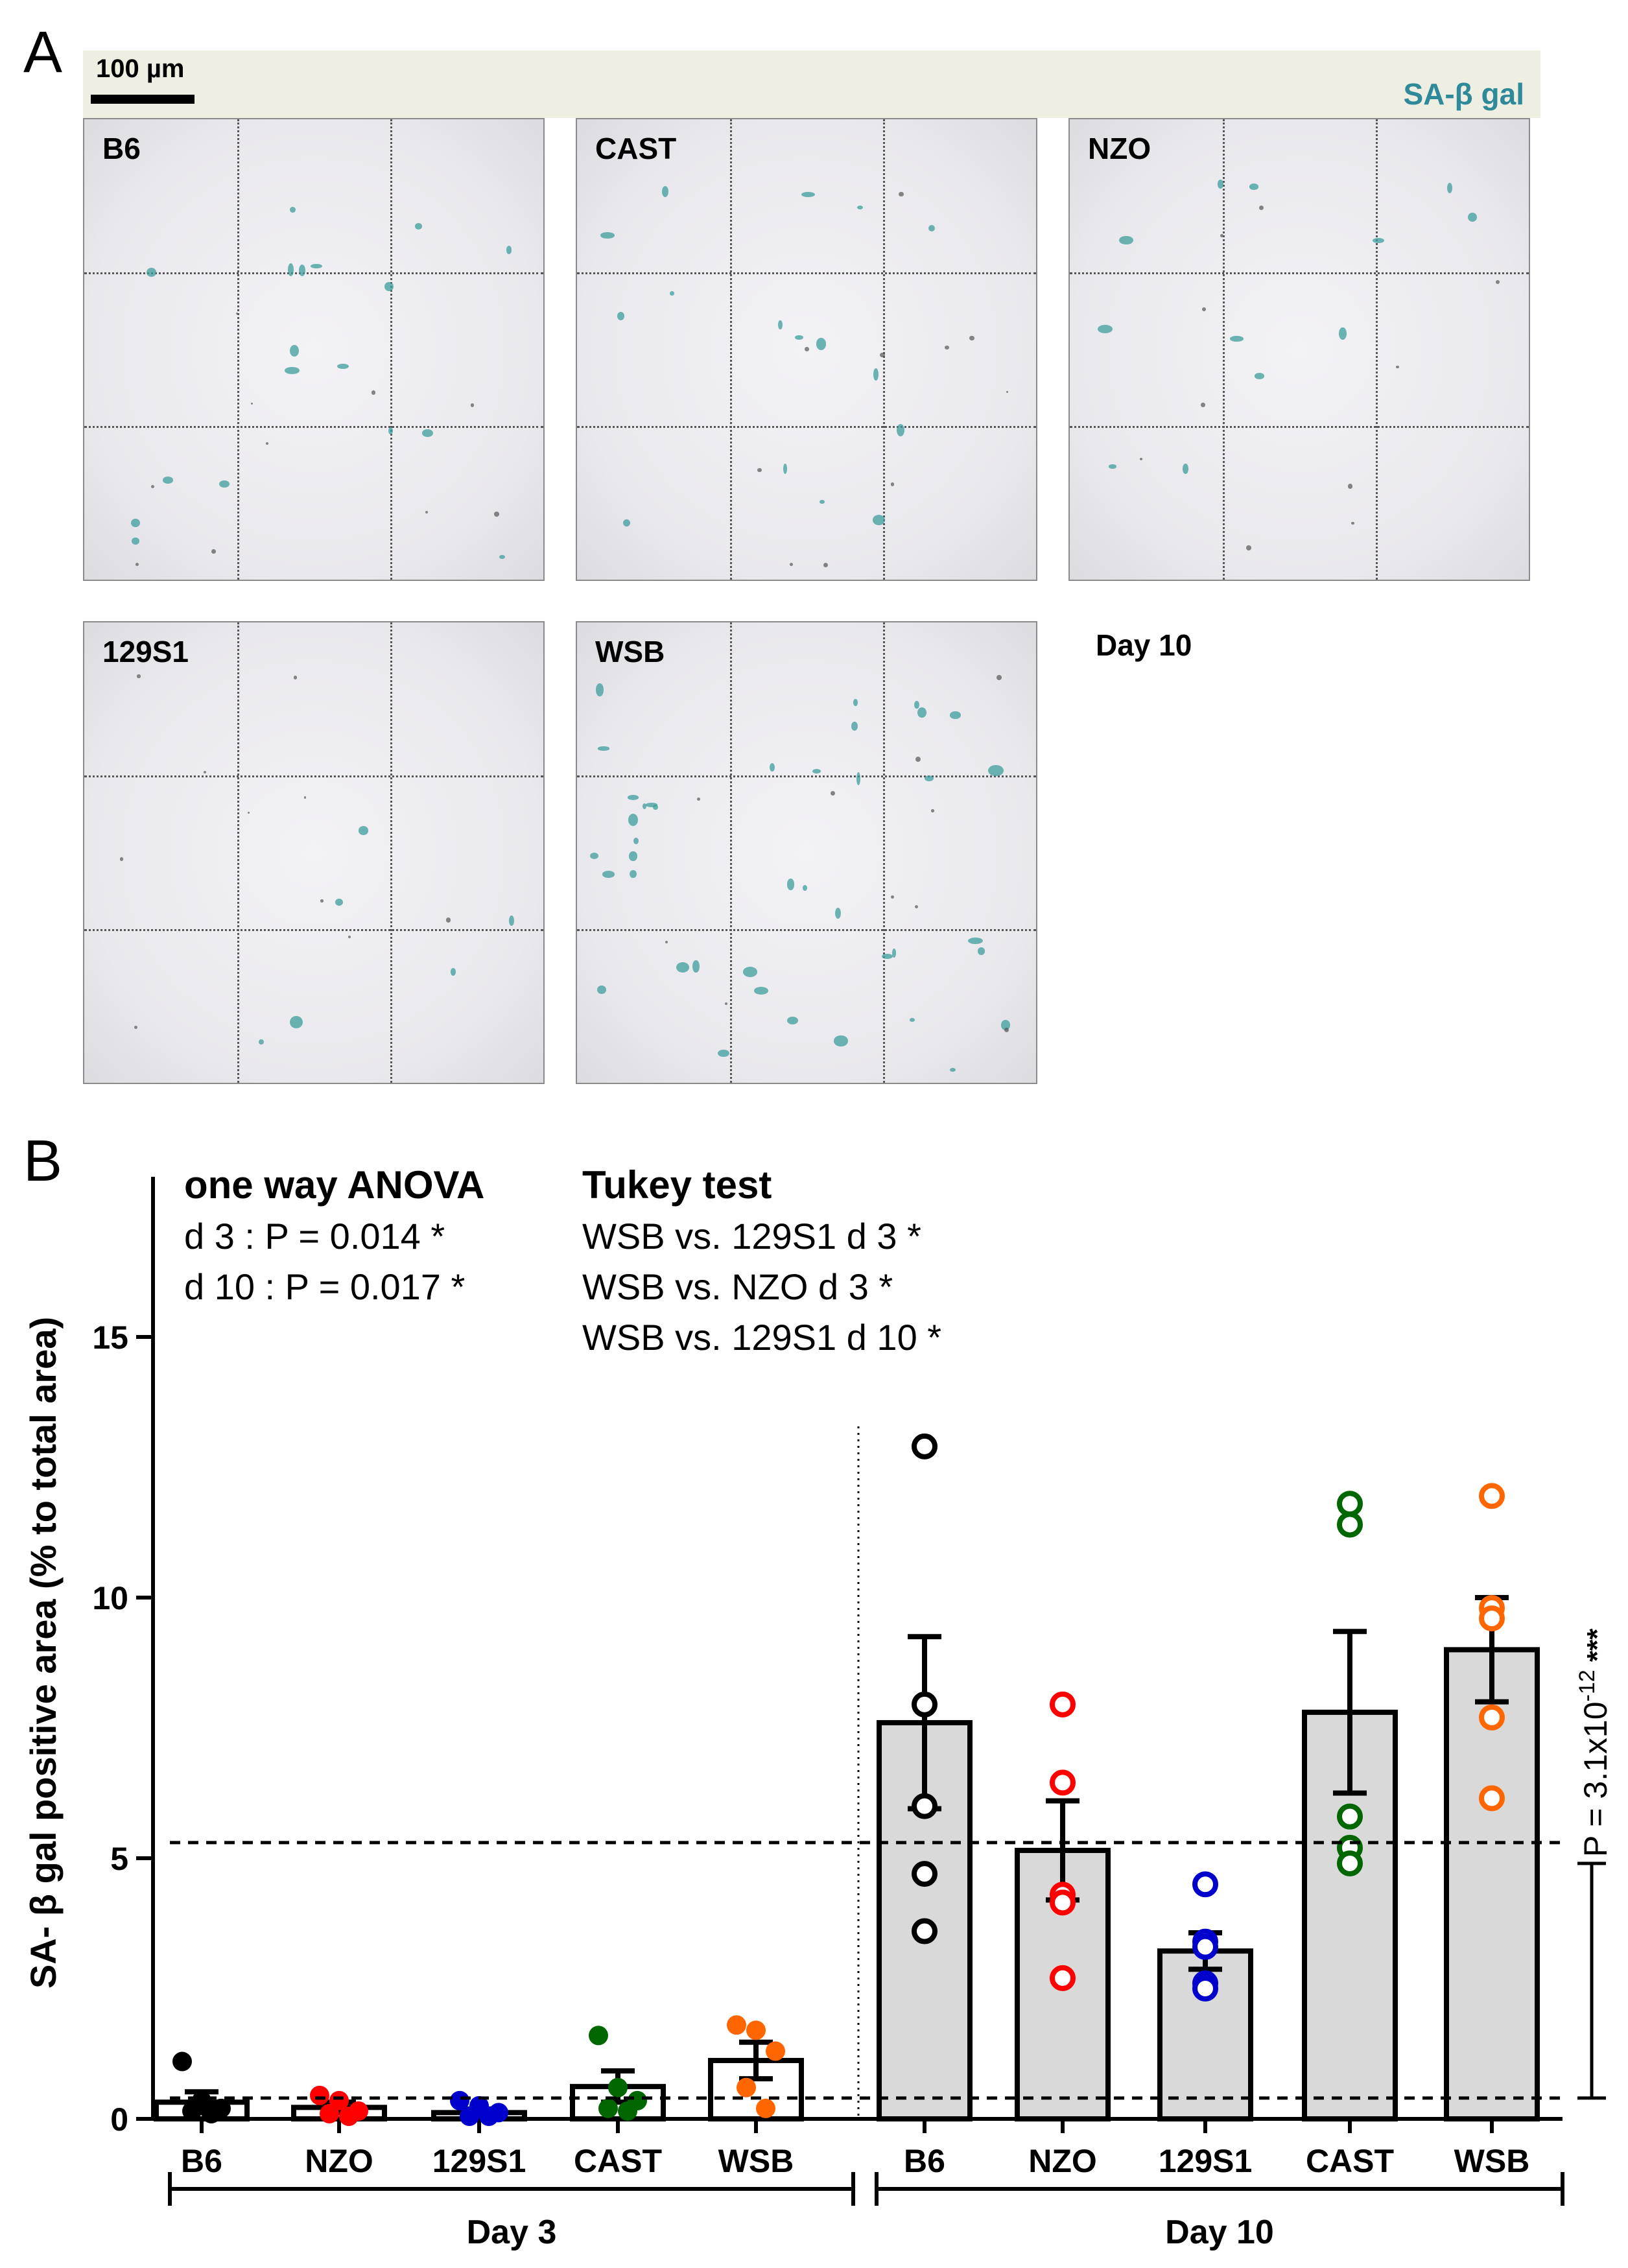 Image resolution: width=1628 pixels, height=2268 pixels. What do you see at coordinates (1219, 2232) in the screenshot?
I see `group-label: Day 10` at bounding box center [1219, 2232].